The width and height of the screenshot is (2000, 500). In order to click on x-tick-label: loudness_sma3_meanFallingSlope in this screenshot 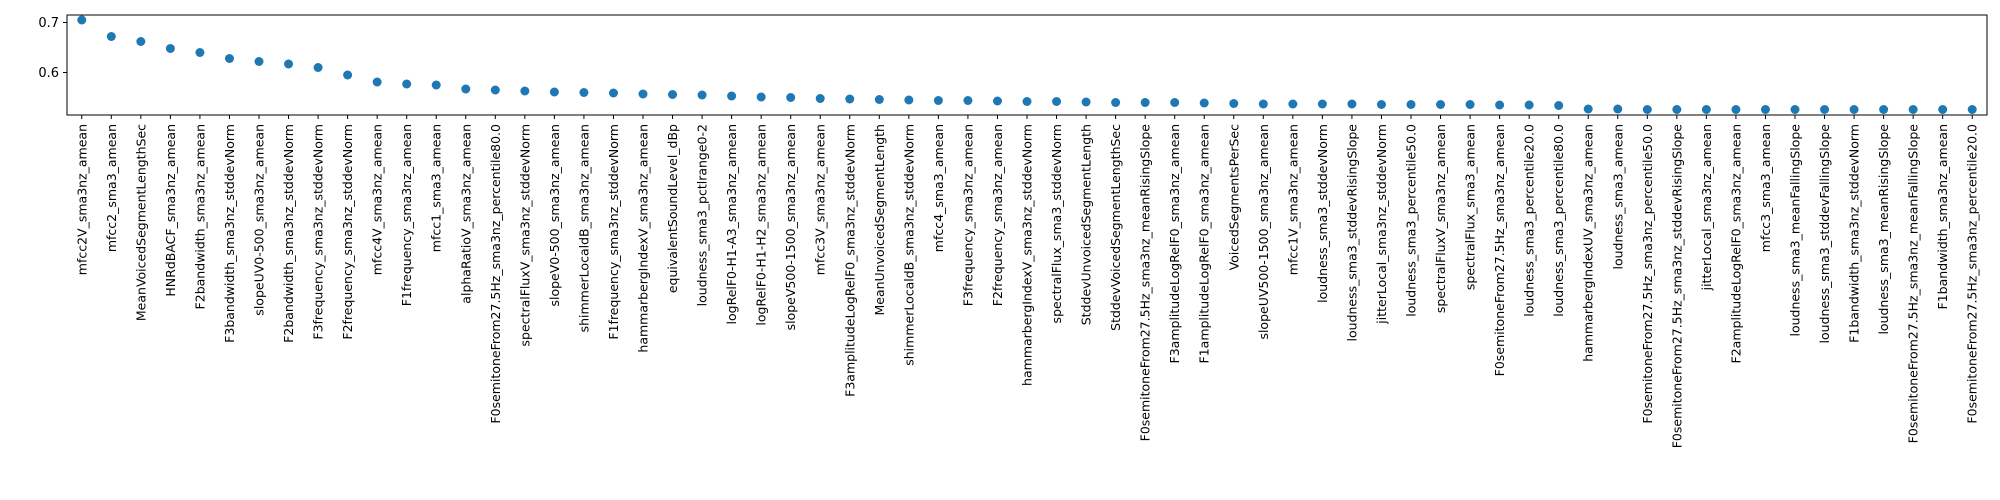, I will do `click(1795, 230)`.